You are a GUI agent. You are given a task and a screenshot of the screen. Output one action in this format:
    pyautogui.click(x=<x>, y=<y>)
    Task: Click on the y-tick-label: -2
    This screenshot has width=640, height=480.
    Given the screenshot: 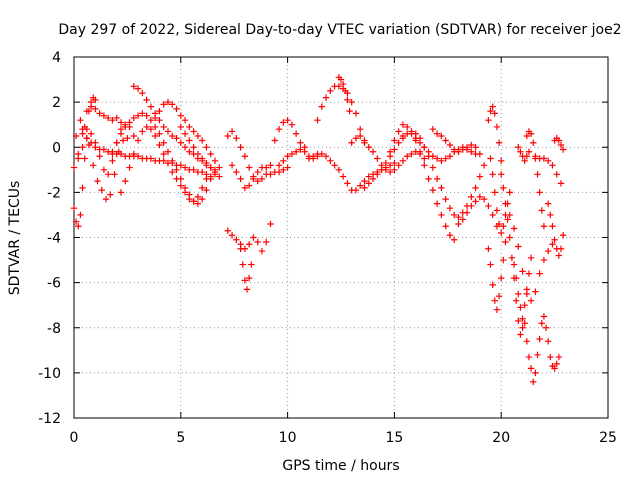 What is the action you would take?
    pyautogui.click(x=54, y=193)
    